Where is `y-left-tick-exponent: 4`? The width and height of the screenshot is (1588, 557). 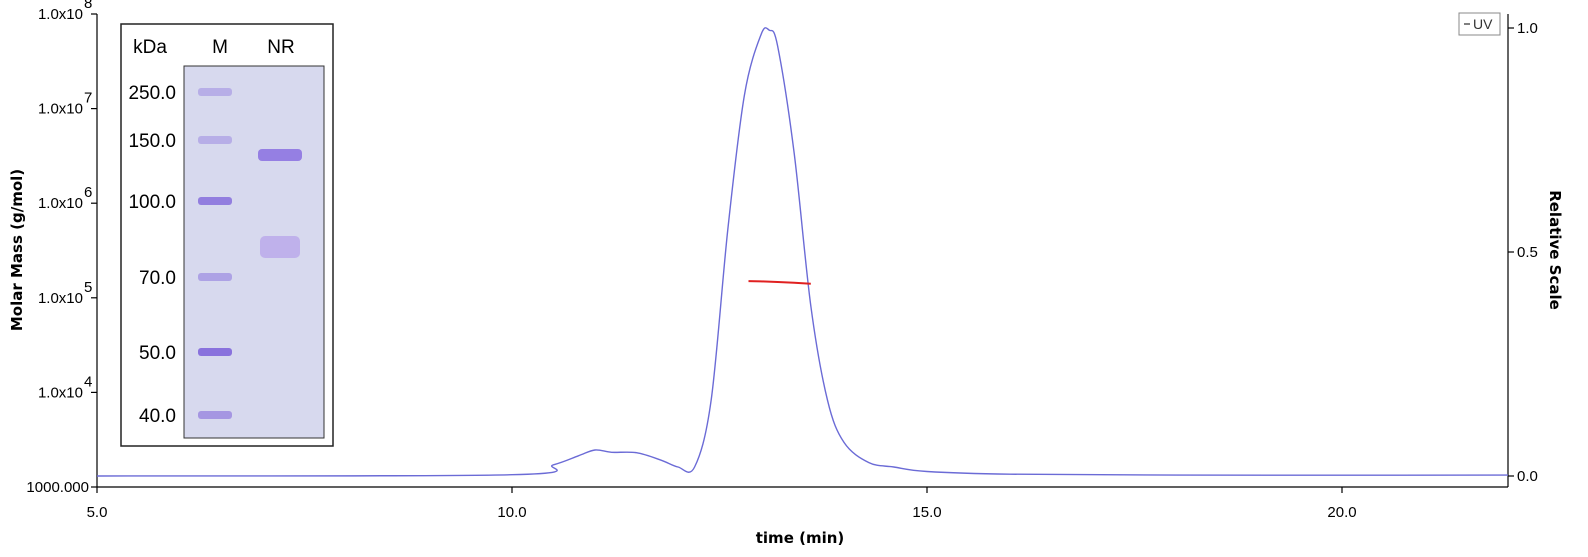 y-left-tick-exponent: 4 is located at coordinates (88, 381).